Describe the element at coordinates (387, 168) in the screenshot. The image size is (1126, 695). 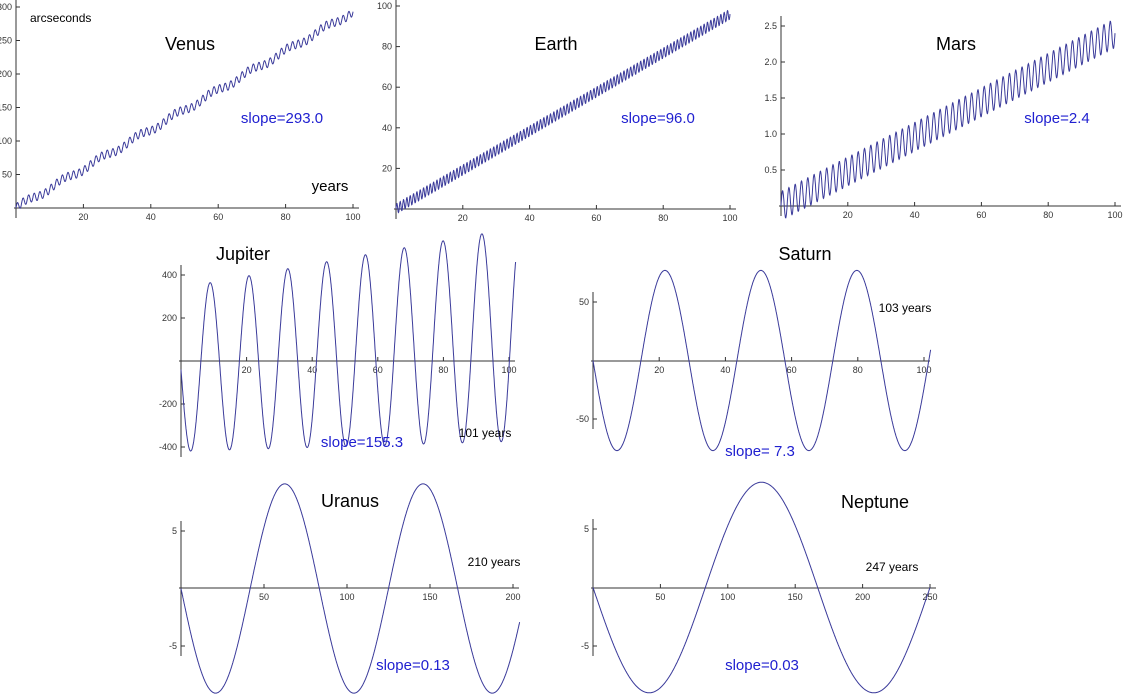
I see `earth-y-tick-label: 20` at that location.